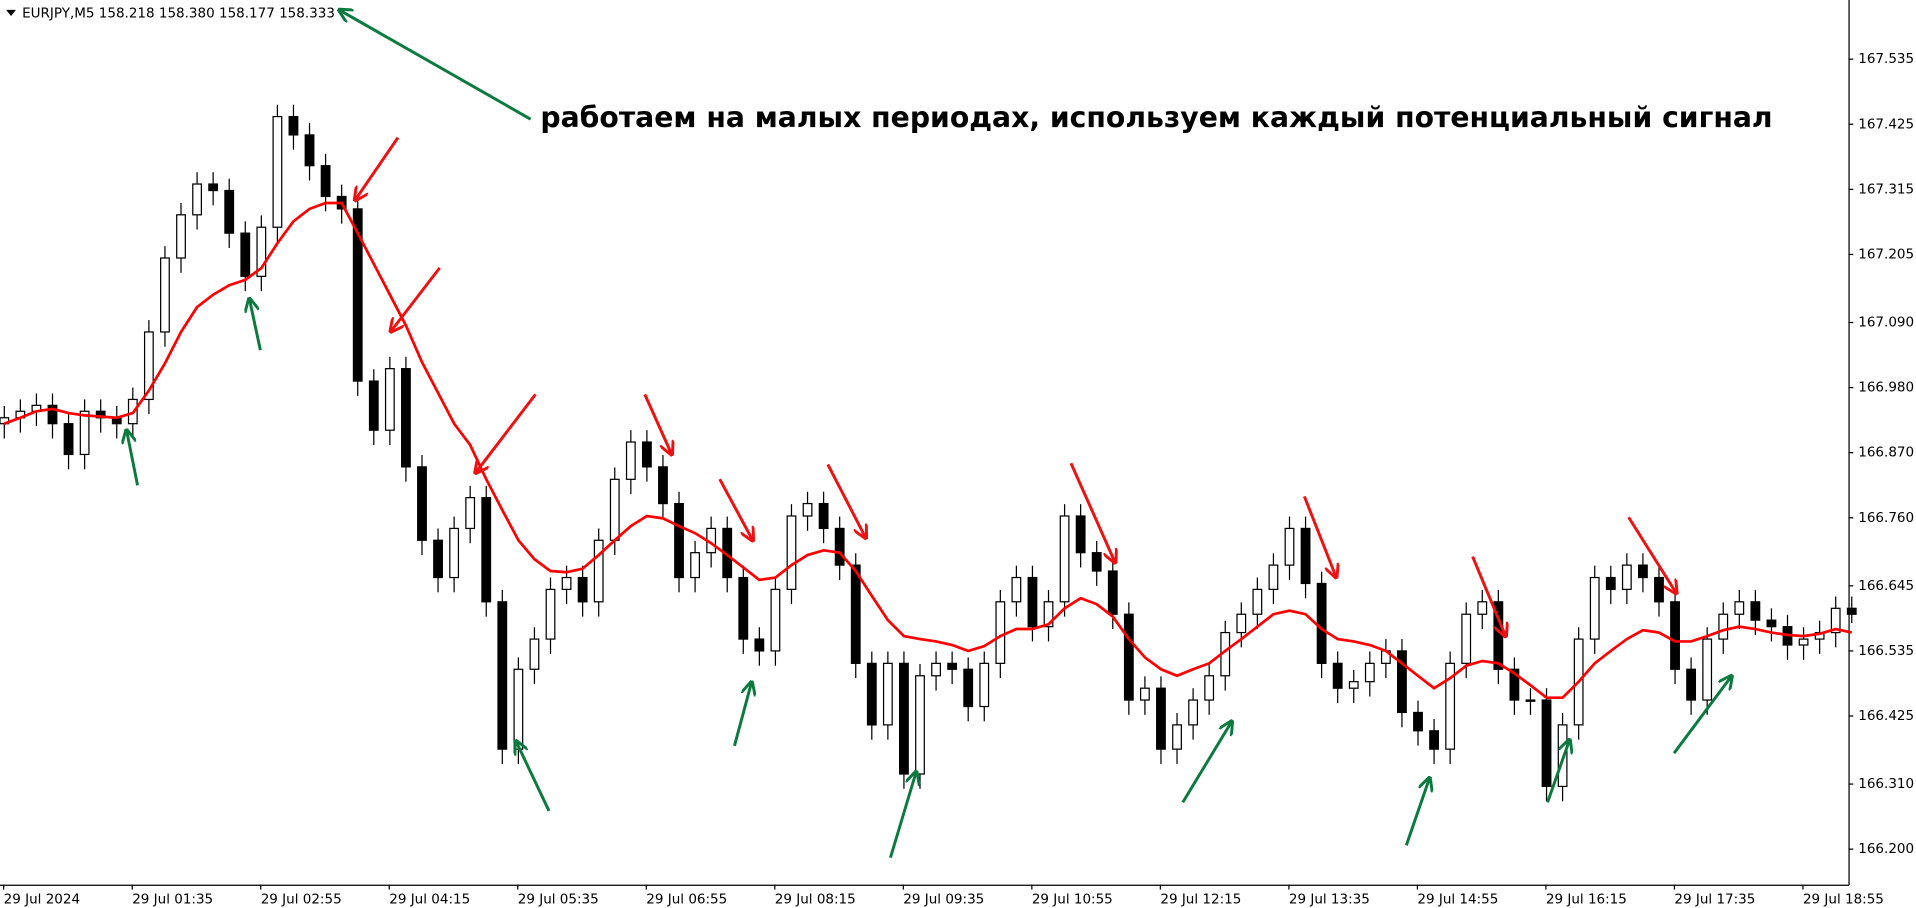 The height and width of the screenshot is (908, 1916). I want to click on y-tick-label: 167.090, so click(1886, 322).